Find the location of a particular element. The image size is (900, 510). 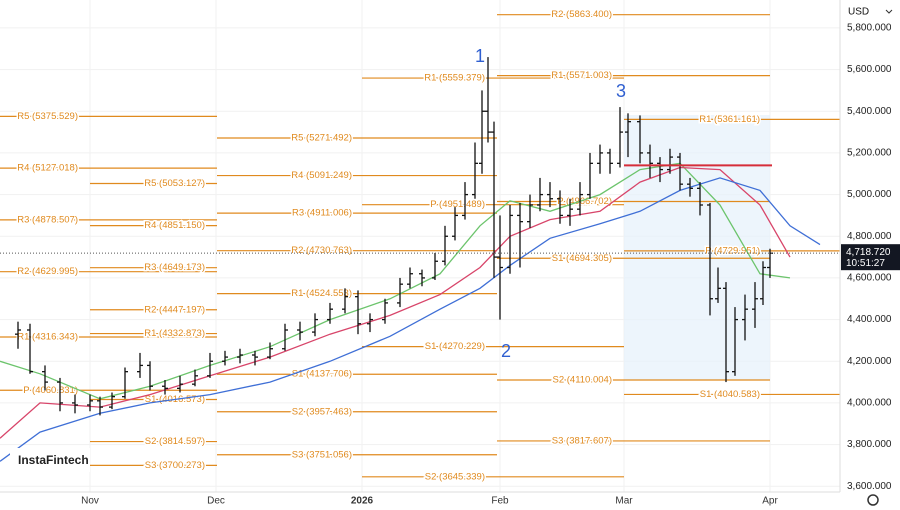

y-tick-label: 5,800.000 is located at coordinates (869, 28).